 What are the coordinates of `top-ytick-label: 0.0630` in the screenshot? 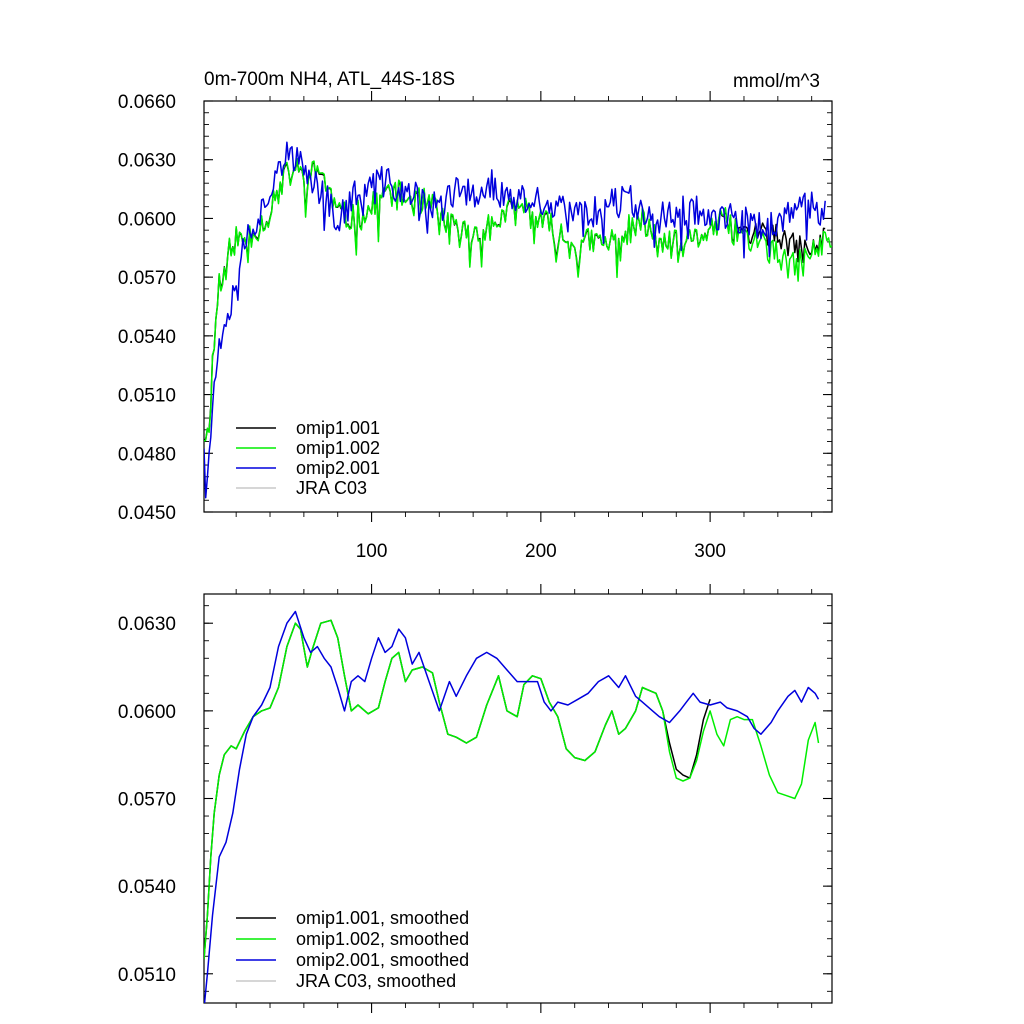 It's located at (147, 161).